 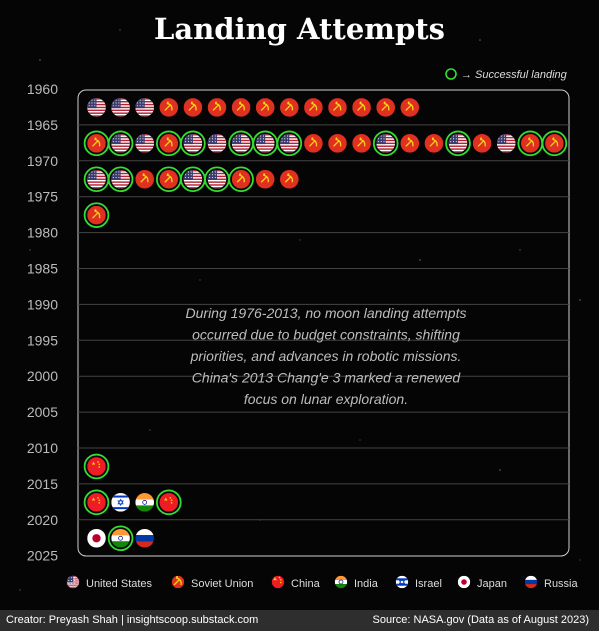 What do you see at coordinates (42, 520) in the screenshot?
I see `y-tick-label: 2020` at bounding box center [42, 520].